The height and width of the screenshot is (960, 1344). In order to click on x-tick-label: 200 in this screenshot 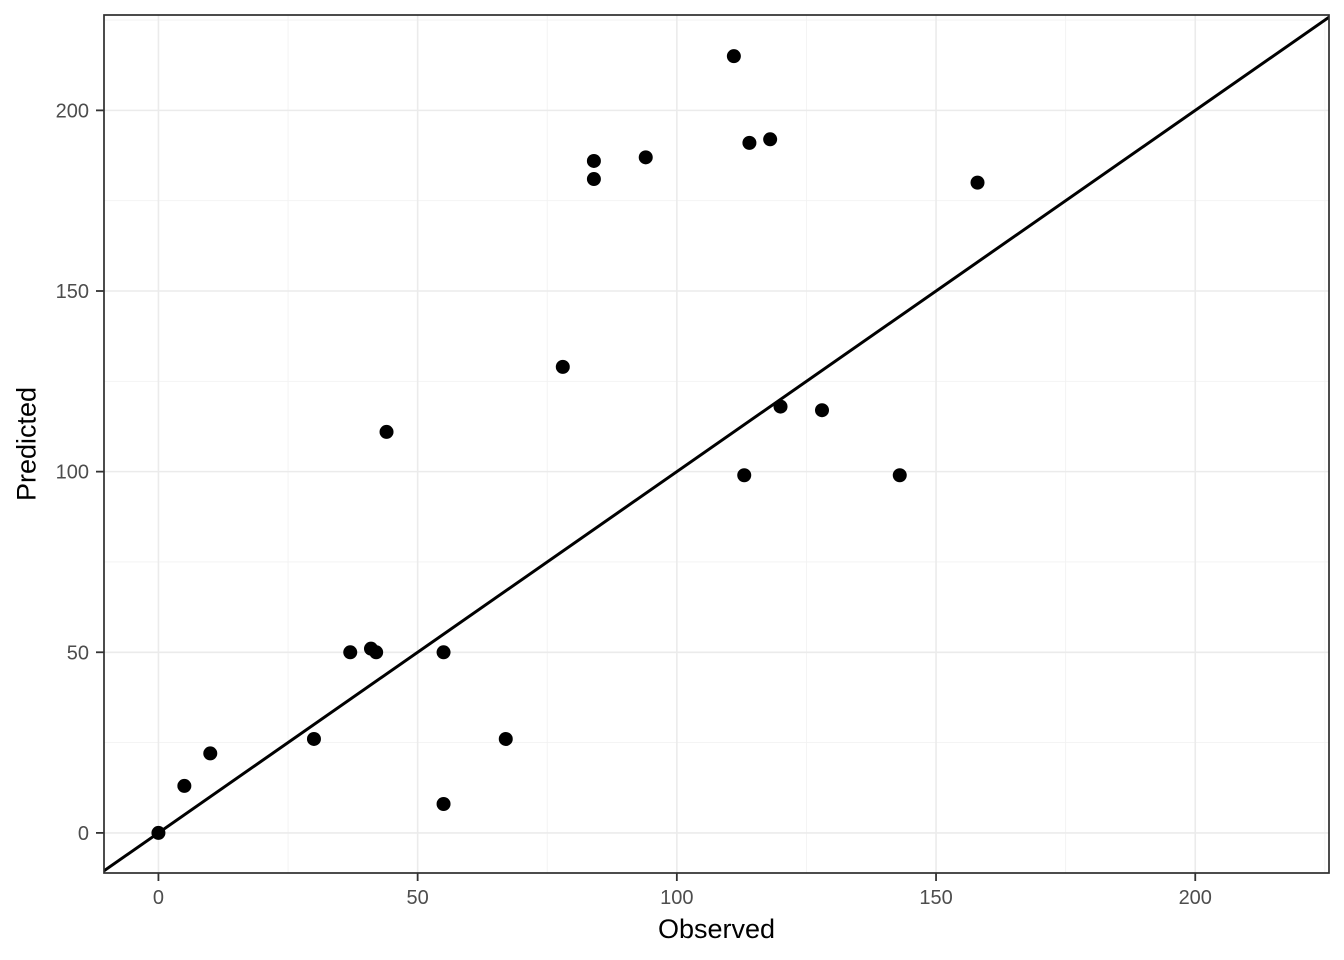, I will do `click(1195, 898)`.